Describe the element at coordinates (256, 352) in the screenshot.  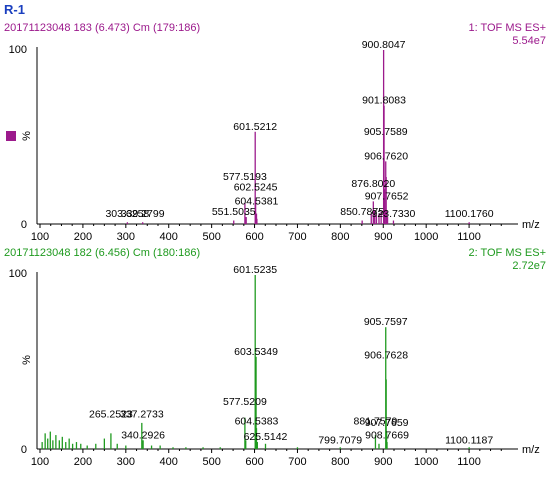
I see `peak-label: 603.5349` at that location.